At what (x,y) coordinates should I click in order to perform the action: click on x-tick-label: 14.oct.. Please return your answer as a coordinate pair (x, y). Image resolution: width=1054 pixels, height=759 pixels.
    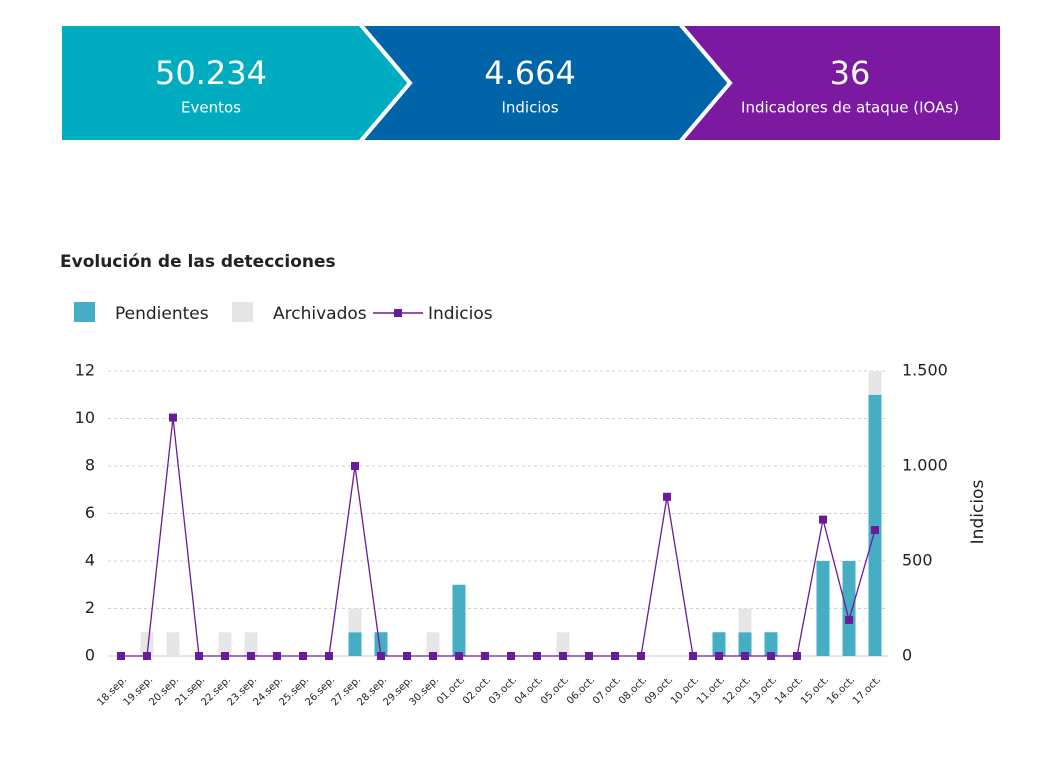
    Looking at the image, I should click on (789, 690).